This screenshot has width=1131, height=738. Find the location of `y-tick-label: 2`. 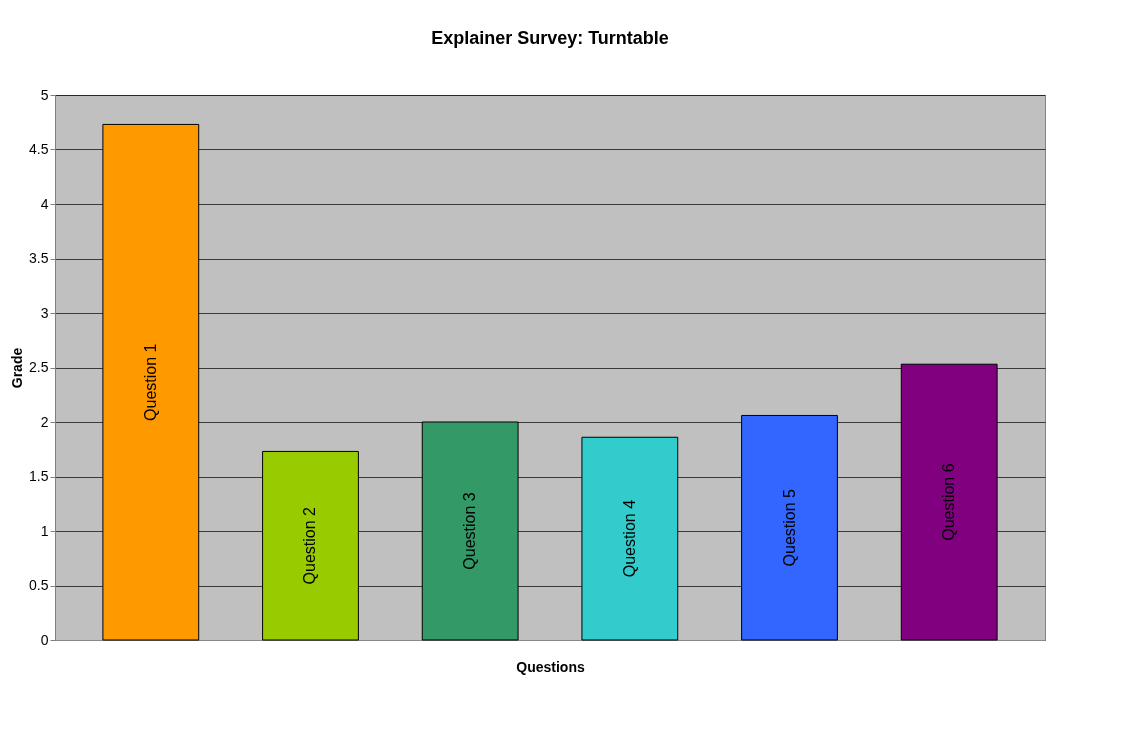

y-tick-label: 2 is located at coordinates (44, 421).